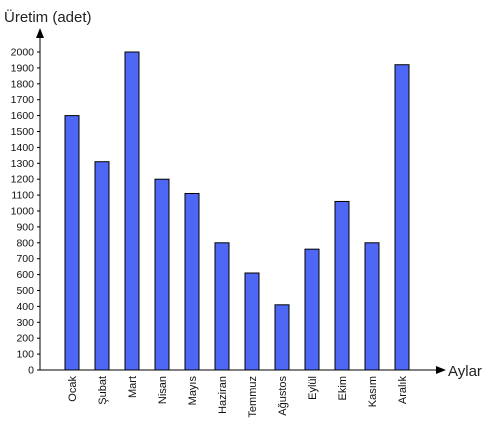  I want to click on y-tick-label: 800, so click(25, 243).